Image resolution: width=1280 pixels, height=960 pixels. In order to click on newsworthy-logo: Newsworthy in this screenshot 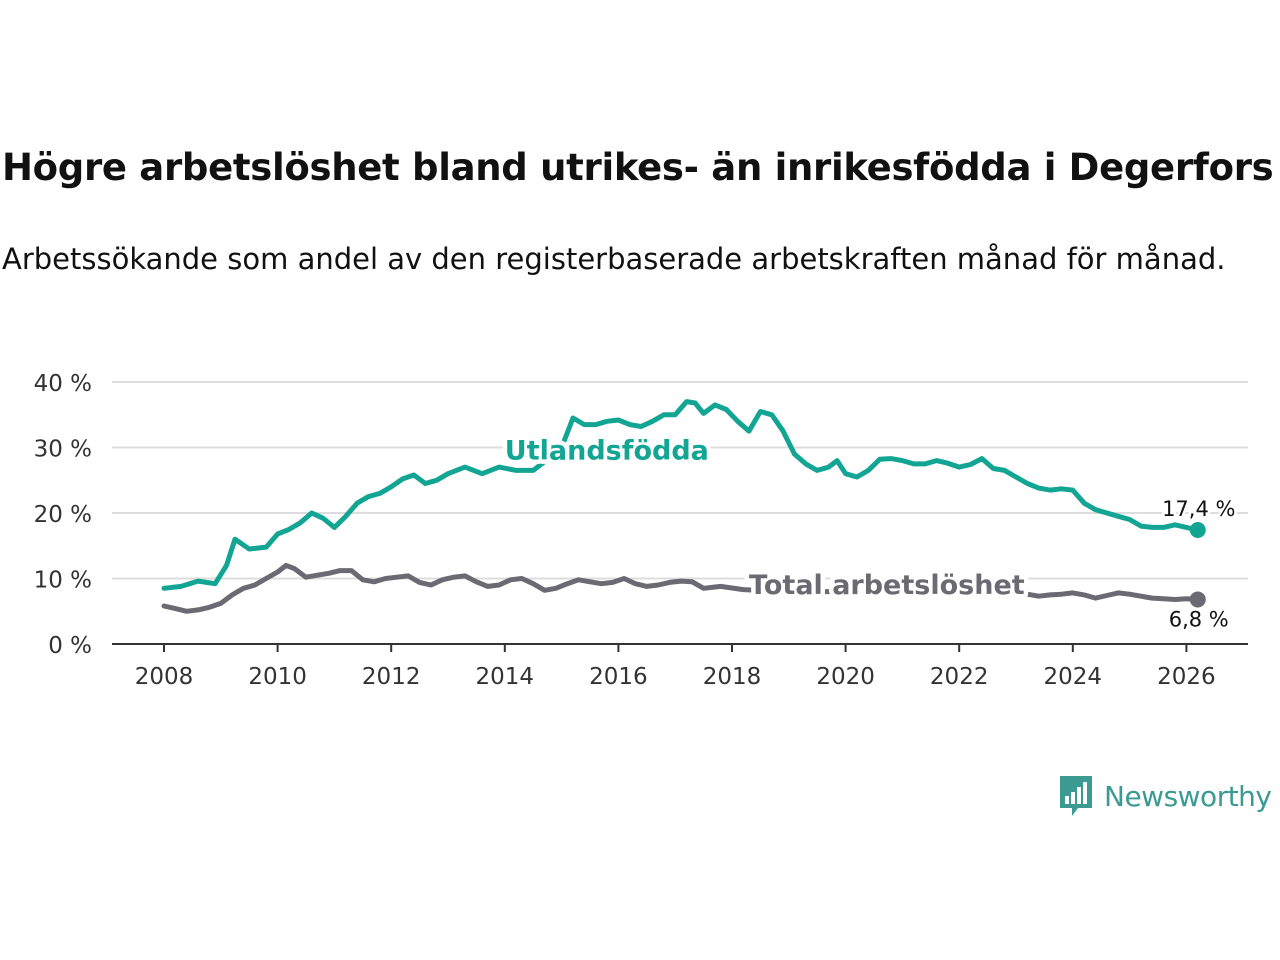, I will do `click(1165, 796)`.